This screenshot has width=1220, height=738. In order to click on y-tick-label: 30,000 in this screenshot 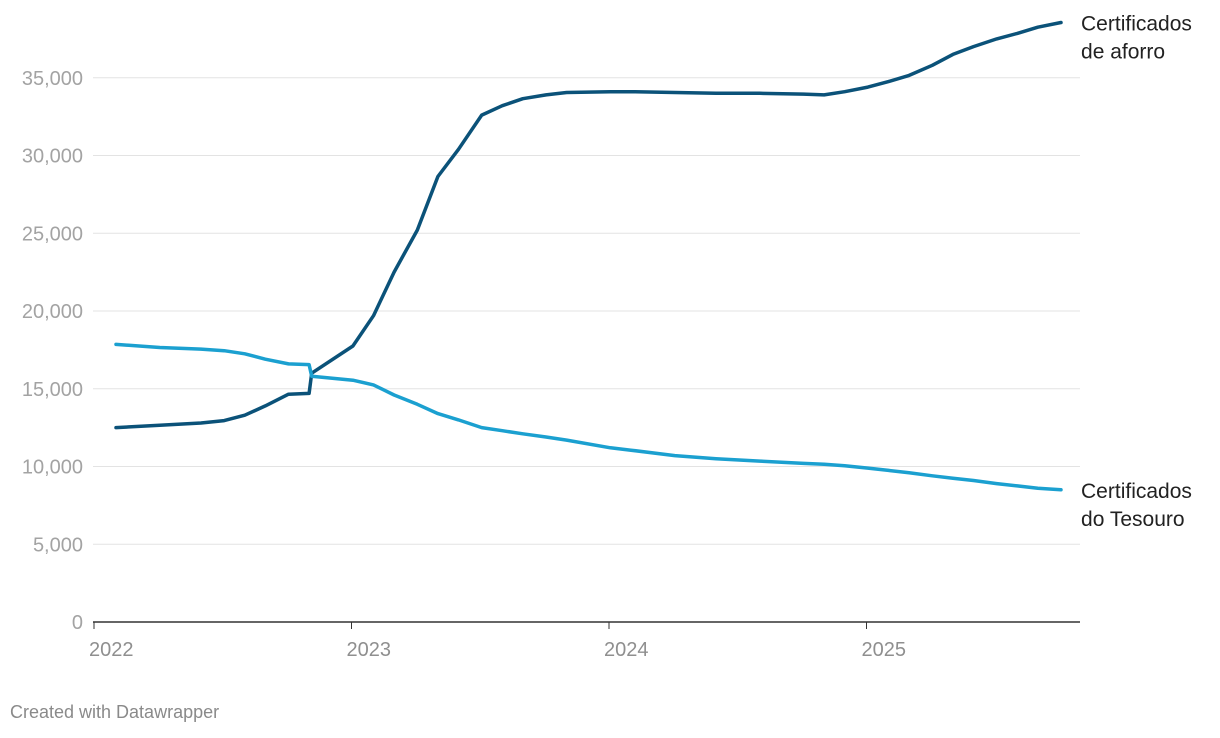, I will do `click(52, 157)`.